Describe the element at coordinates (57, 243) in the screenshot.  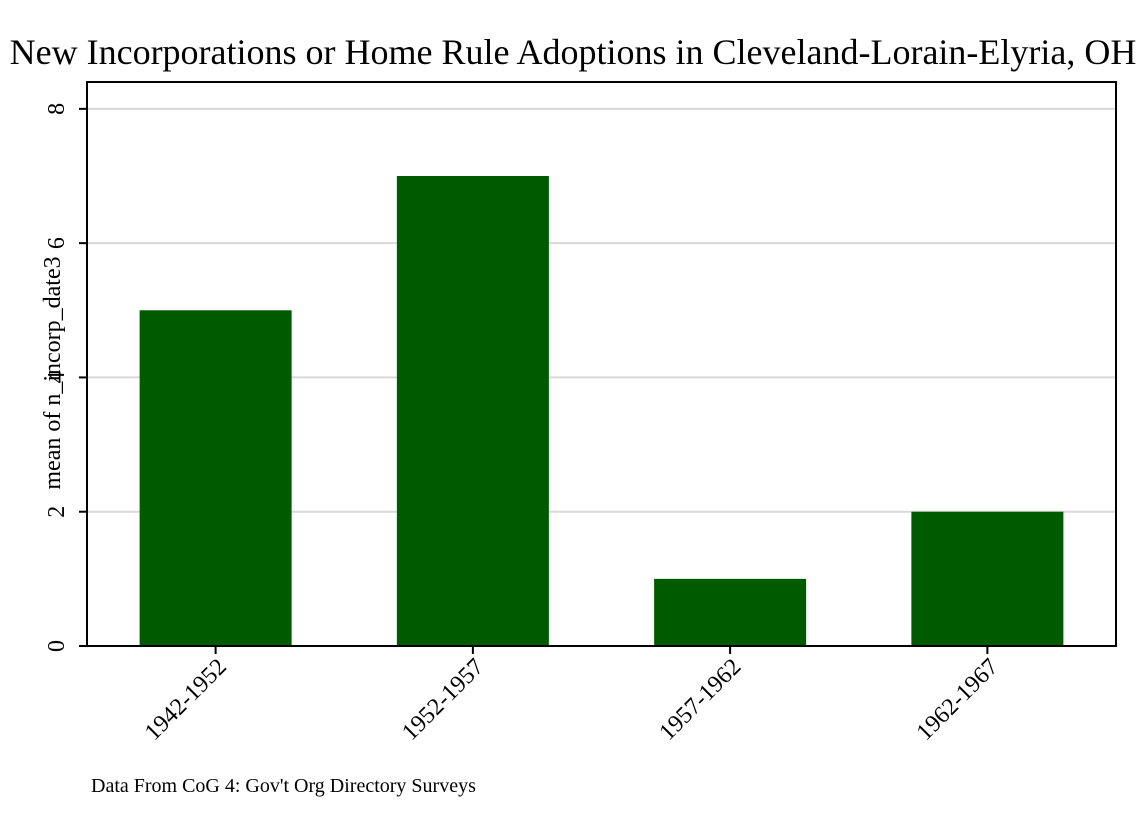
I see `y-tick-label-6: 6` at that location.